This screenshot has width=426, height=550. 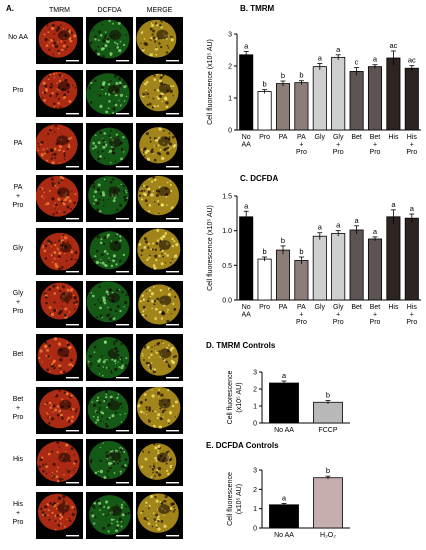 What do you see at coordinates (242, 445) in the screenshot?
I see `panel-title: E. DCFDA Controls` at bounding box center [242, 445].